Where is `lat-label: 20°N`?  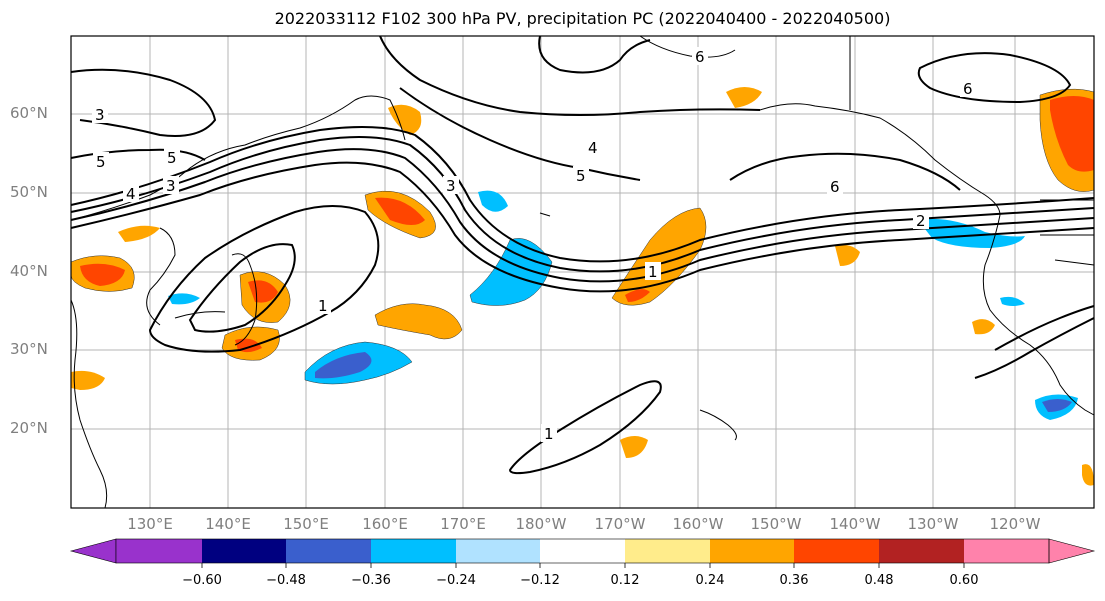 lat-label: 20°N is located at coordinates (29, 428).